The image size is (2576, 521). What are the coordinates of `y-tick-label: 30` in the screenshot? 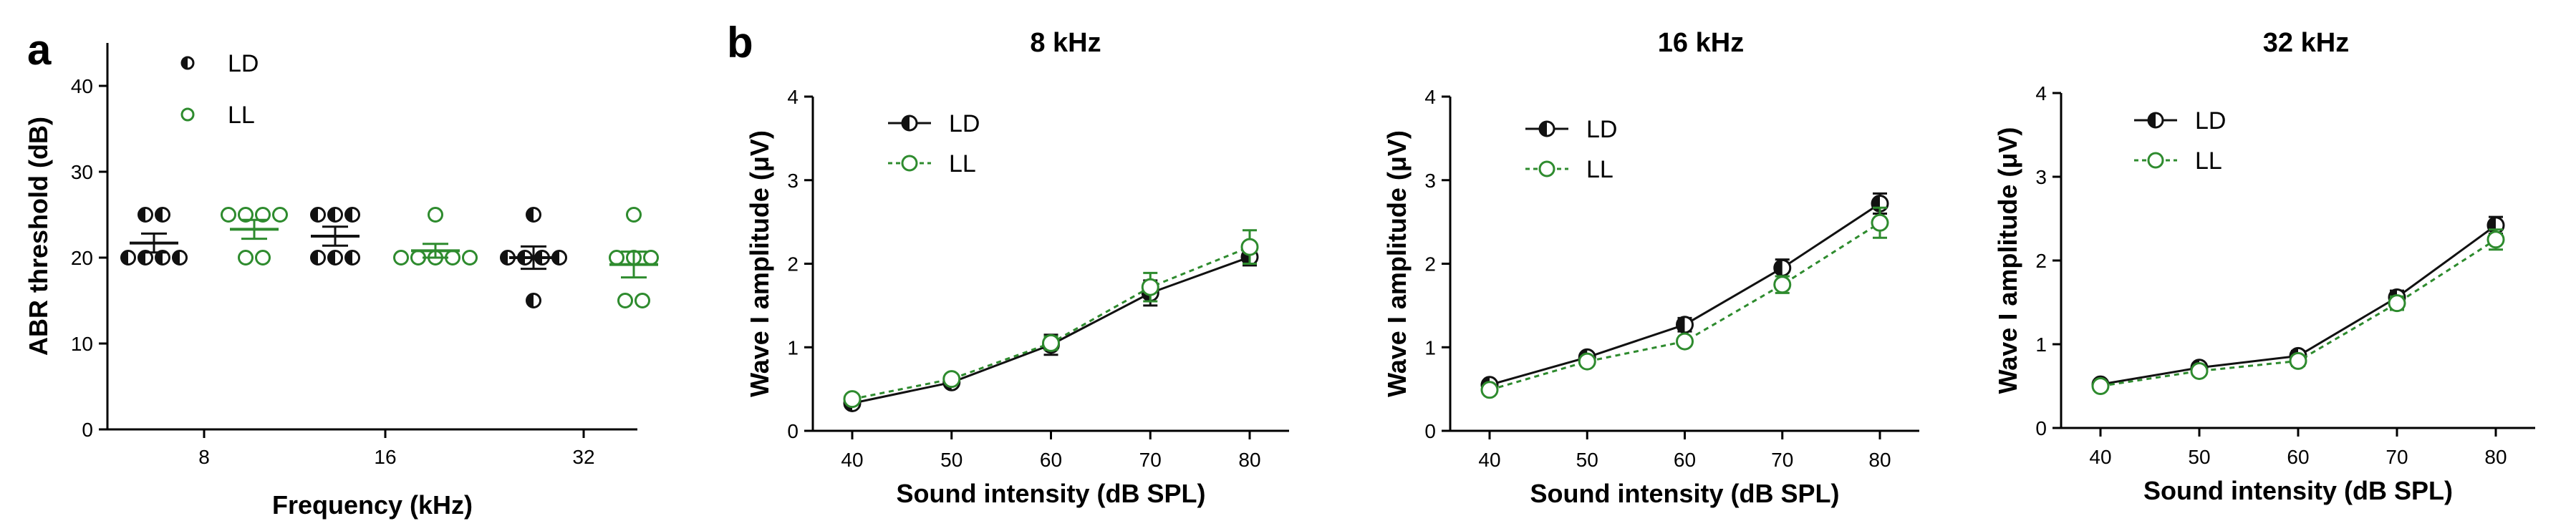 It's located at (82, 172).